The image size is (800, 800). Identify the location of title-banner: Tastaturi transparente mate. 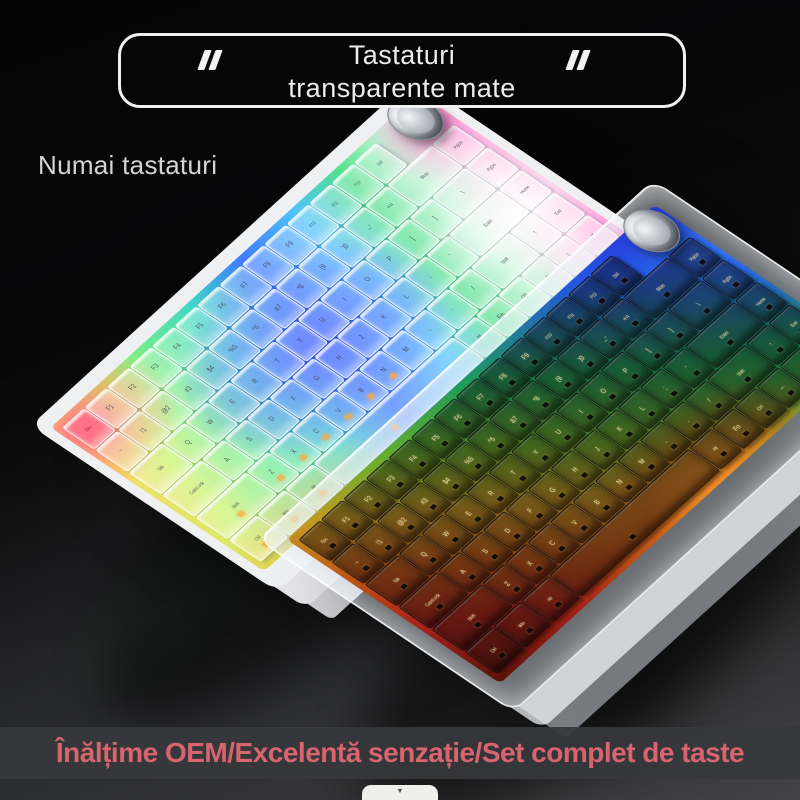
(402, 70).